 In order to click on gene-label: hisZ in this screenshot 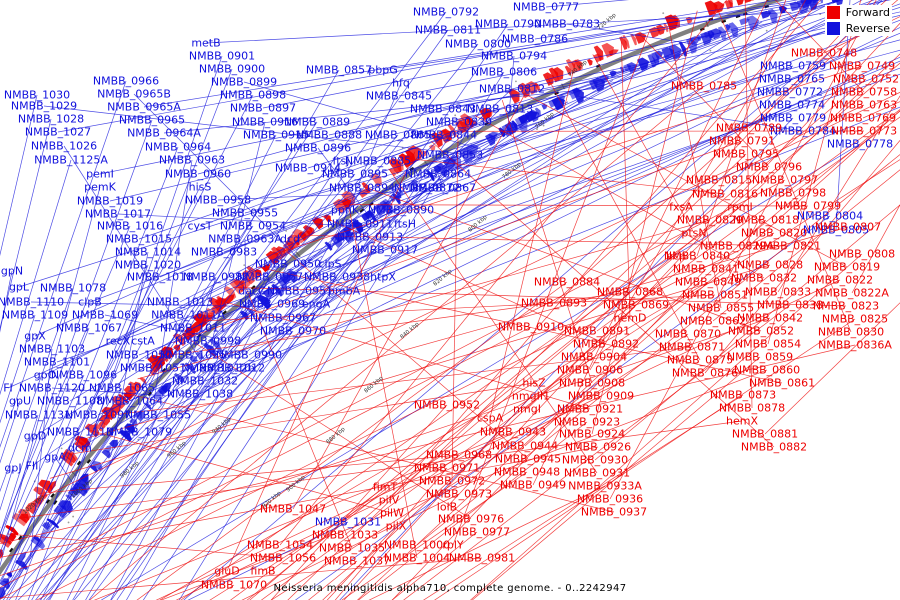, I will do `click(534, 383)`.